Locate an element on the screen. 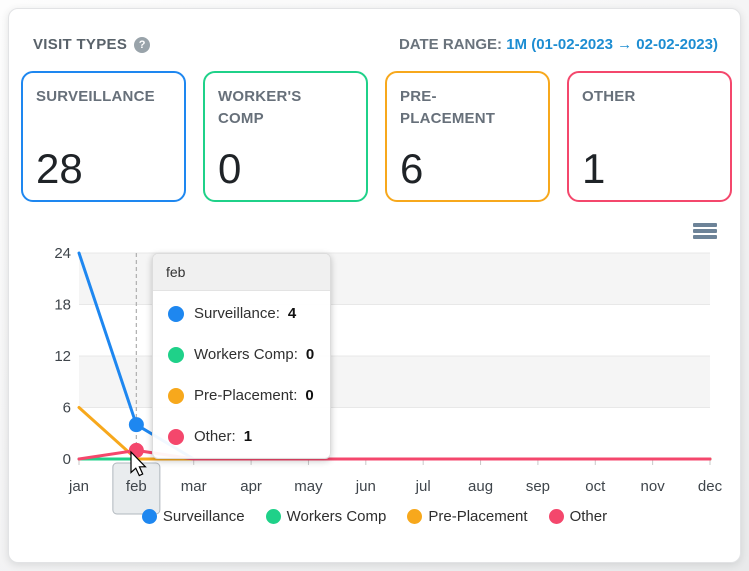 The image size is (749, 571). date-range-value: 1M (01-02-2023 → 02-02-2023) is located at coordinates (612, 44).